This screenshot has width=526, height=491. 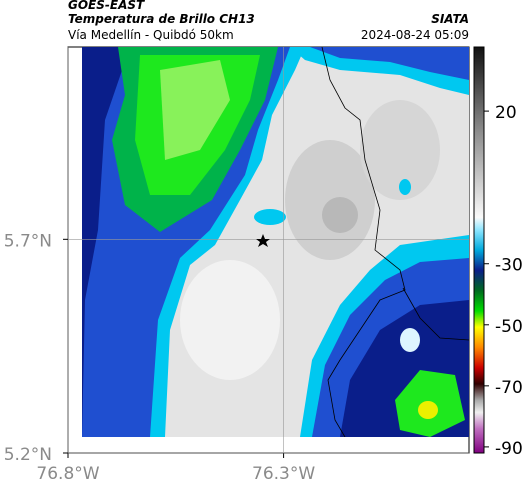 What do you see at coordinates (415, 35) in the screenshot?
I see `datetime: 2024-08-24 05:09` at bounding box center [415, 35].